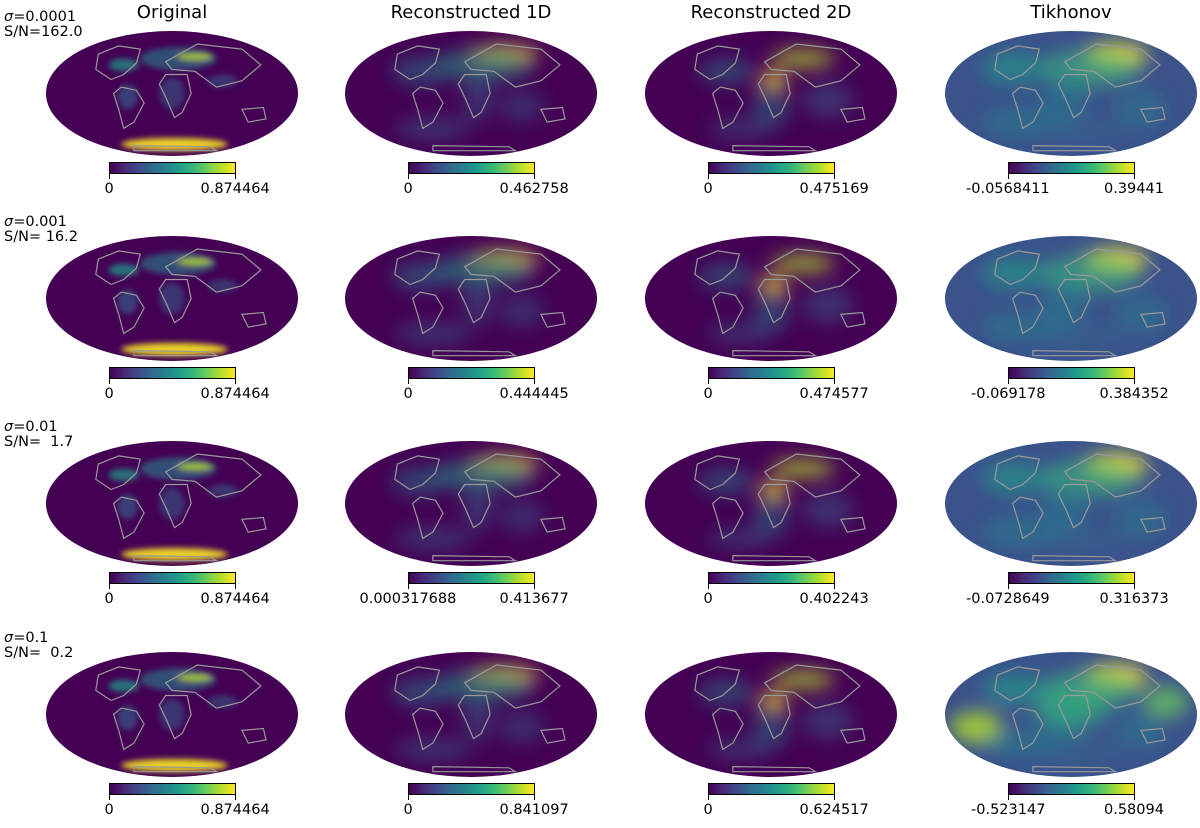  I want to click on colorbar-max-label: 0.402243, so click(834, 599).